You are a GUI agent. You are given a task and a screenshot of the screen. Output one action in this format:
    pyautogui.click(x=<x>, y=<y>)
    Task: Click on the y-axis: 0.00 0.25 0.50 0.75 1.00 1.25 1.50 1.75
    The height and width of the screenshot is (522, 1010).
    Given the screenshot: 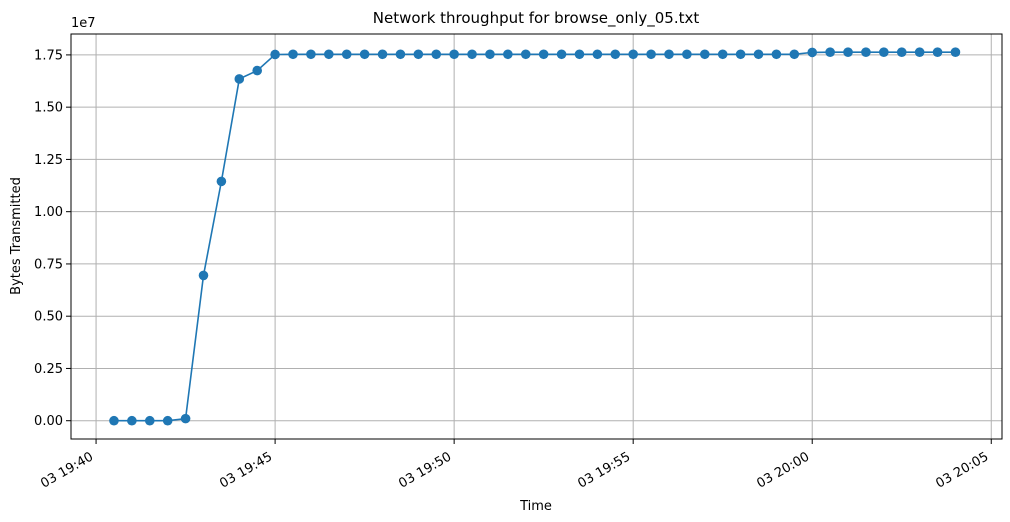 What is the action you would take?
    pyautogui.click(x=52, y=238)
    